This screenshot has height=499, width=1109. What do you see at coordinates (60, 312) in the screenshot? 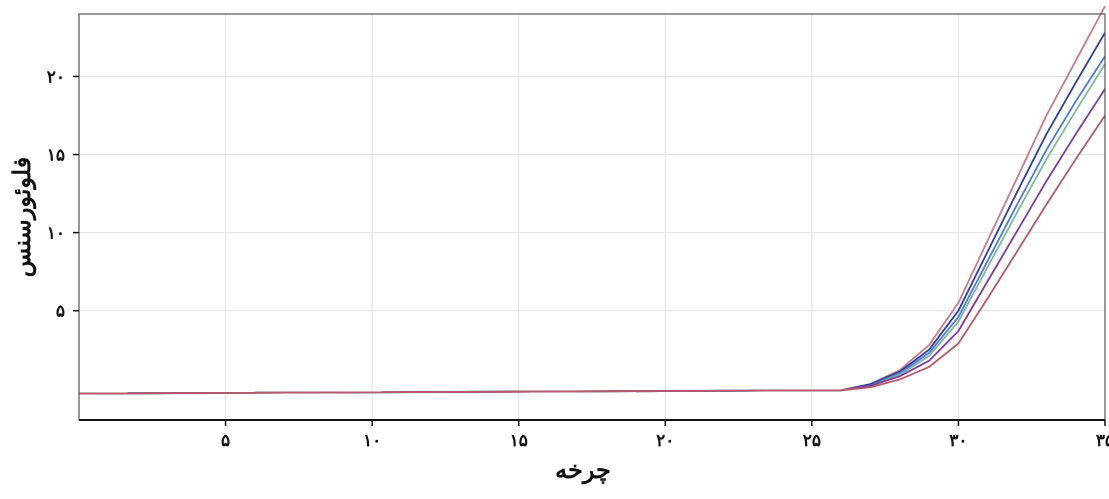
I see `y-tick-label: ۵` at bounding box center [60, 312].